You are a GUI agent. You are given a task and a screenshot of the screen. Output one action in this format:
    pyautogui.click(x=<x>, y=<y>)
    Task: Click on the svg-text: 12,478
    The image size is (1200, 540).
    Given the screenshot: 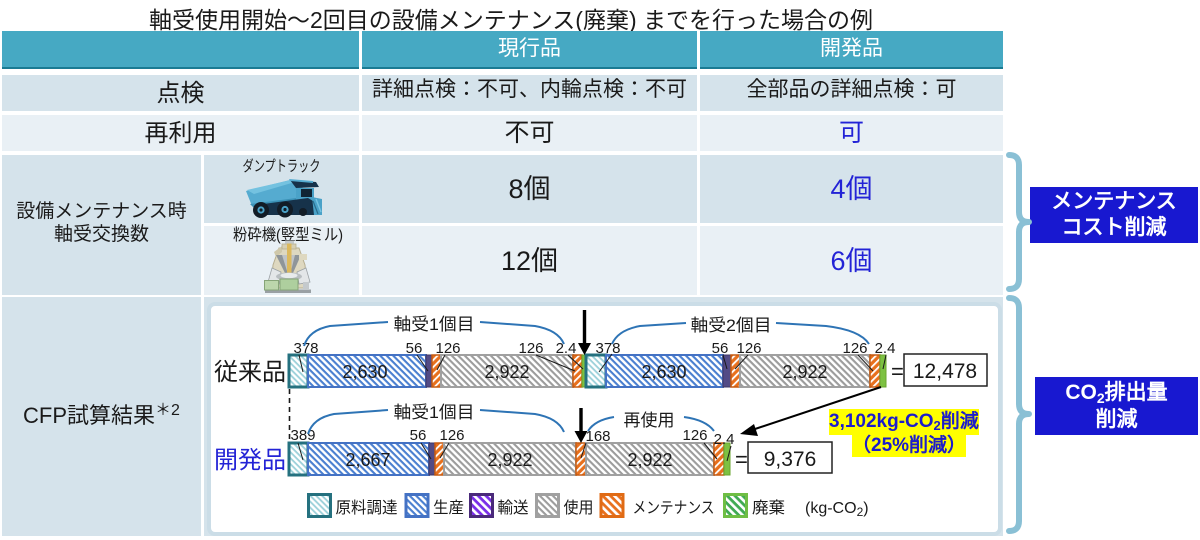 What is the action you would take?
    pyautogui.click(x=945, y=371)
    